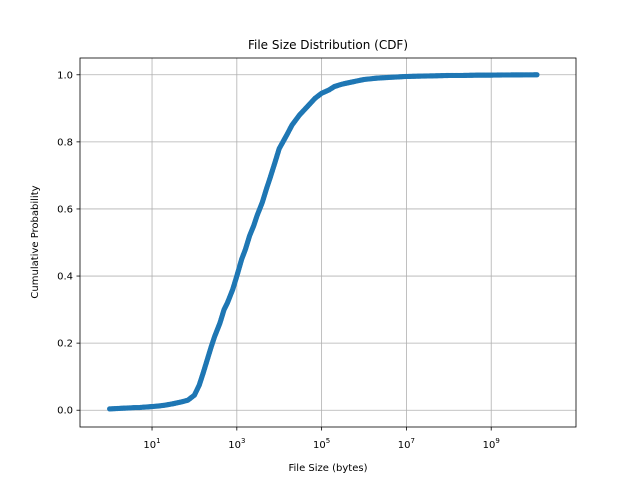 The image size is (640, 480). I want to click on x-tick-label: 10¹, so click(151, 444).